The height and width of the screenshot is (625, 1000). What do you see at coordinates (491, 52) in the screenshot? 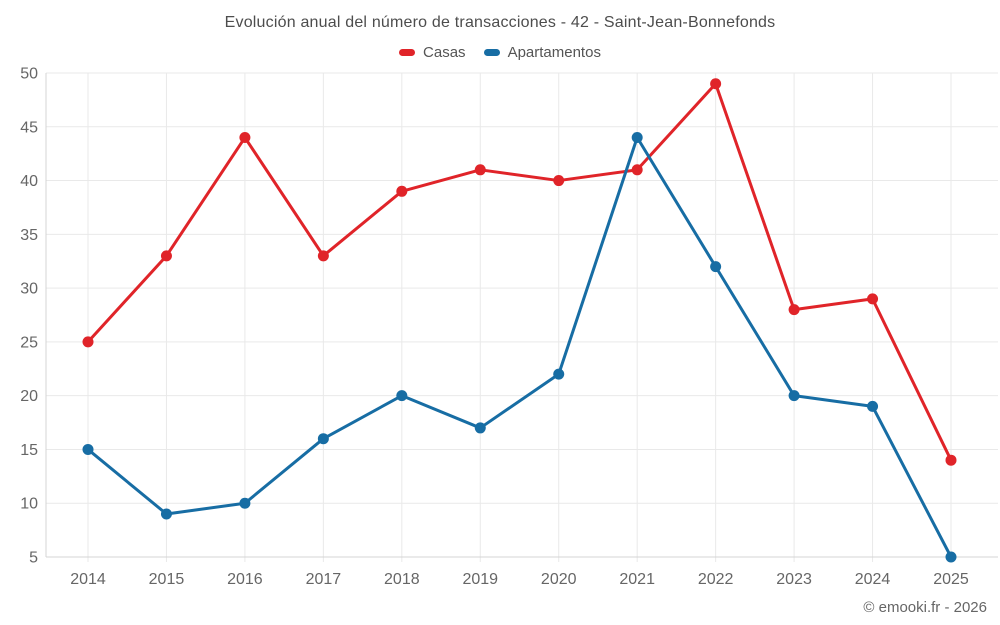
I see `apartamentos-series-swatch` at bounding box center [491, 52].